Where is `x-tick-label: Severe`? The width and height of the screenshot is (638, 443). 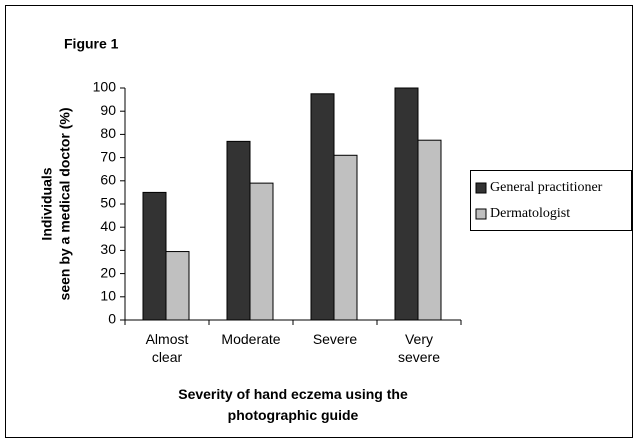 x-tick-label: Severe is located at coordinates (335, 339).